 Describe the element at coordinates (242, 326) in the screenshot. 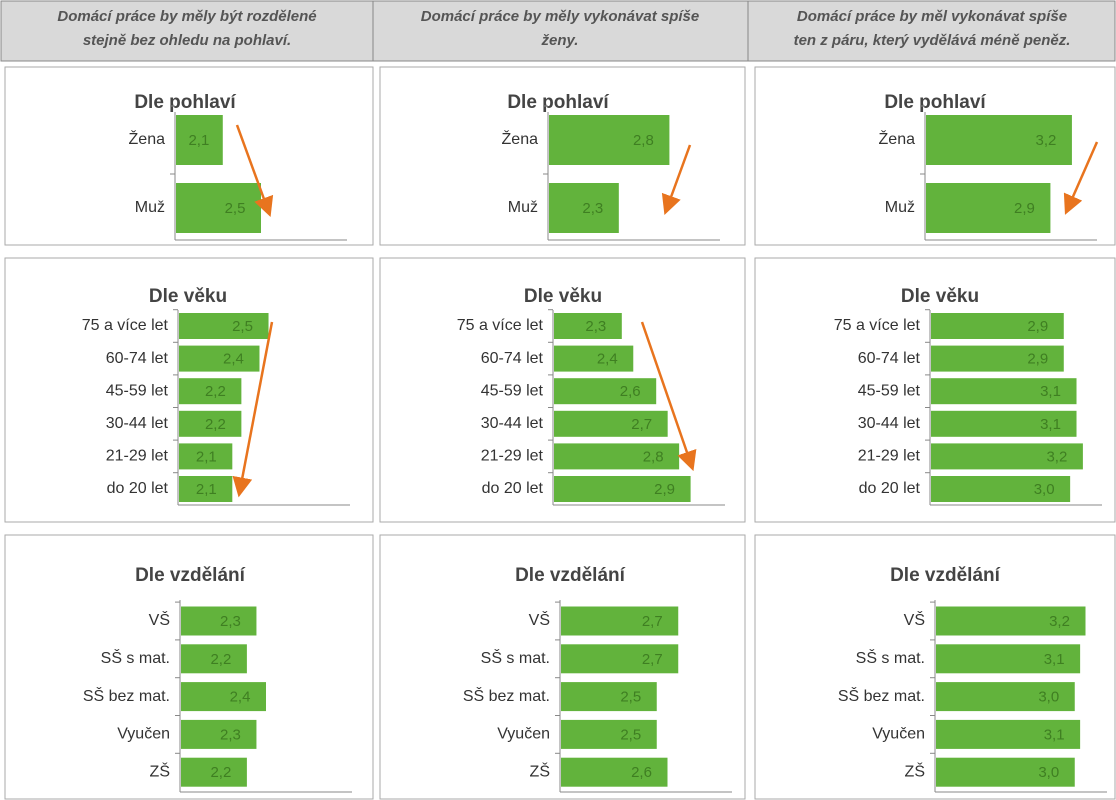

I see `value-label: 2,5` at that location.